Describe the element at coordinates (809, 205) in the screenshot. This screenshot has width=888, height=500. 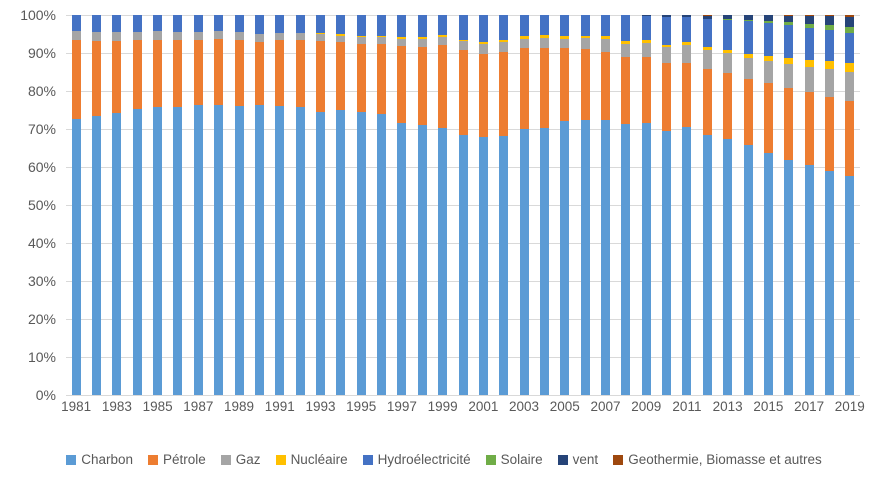
I see `bar-2017` at that location.